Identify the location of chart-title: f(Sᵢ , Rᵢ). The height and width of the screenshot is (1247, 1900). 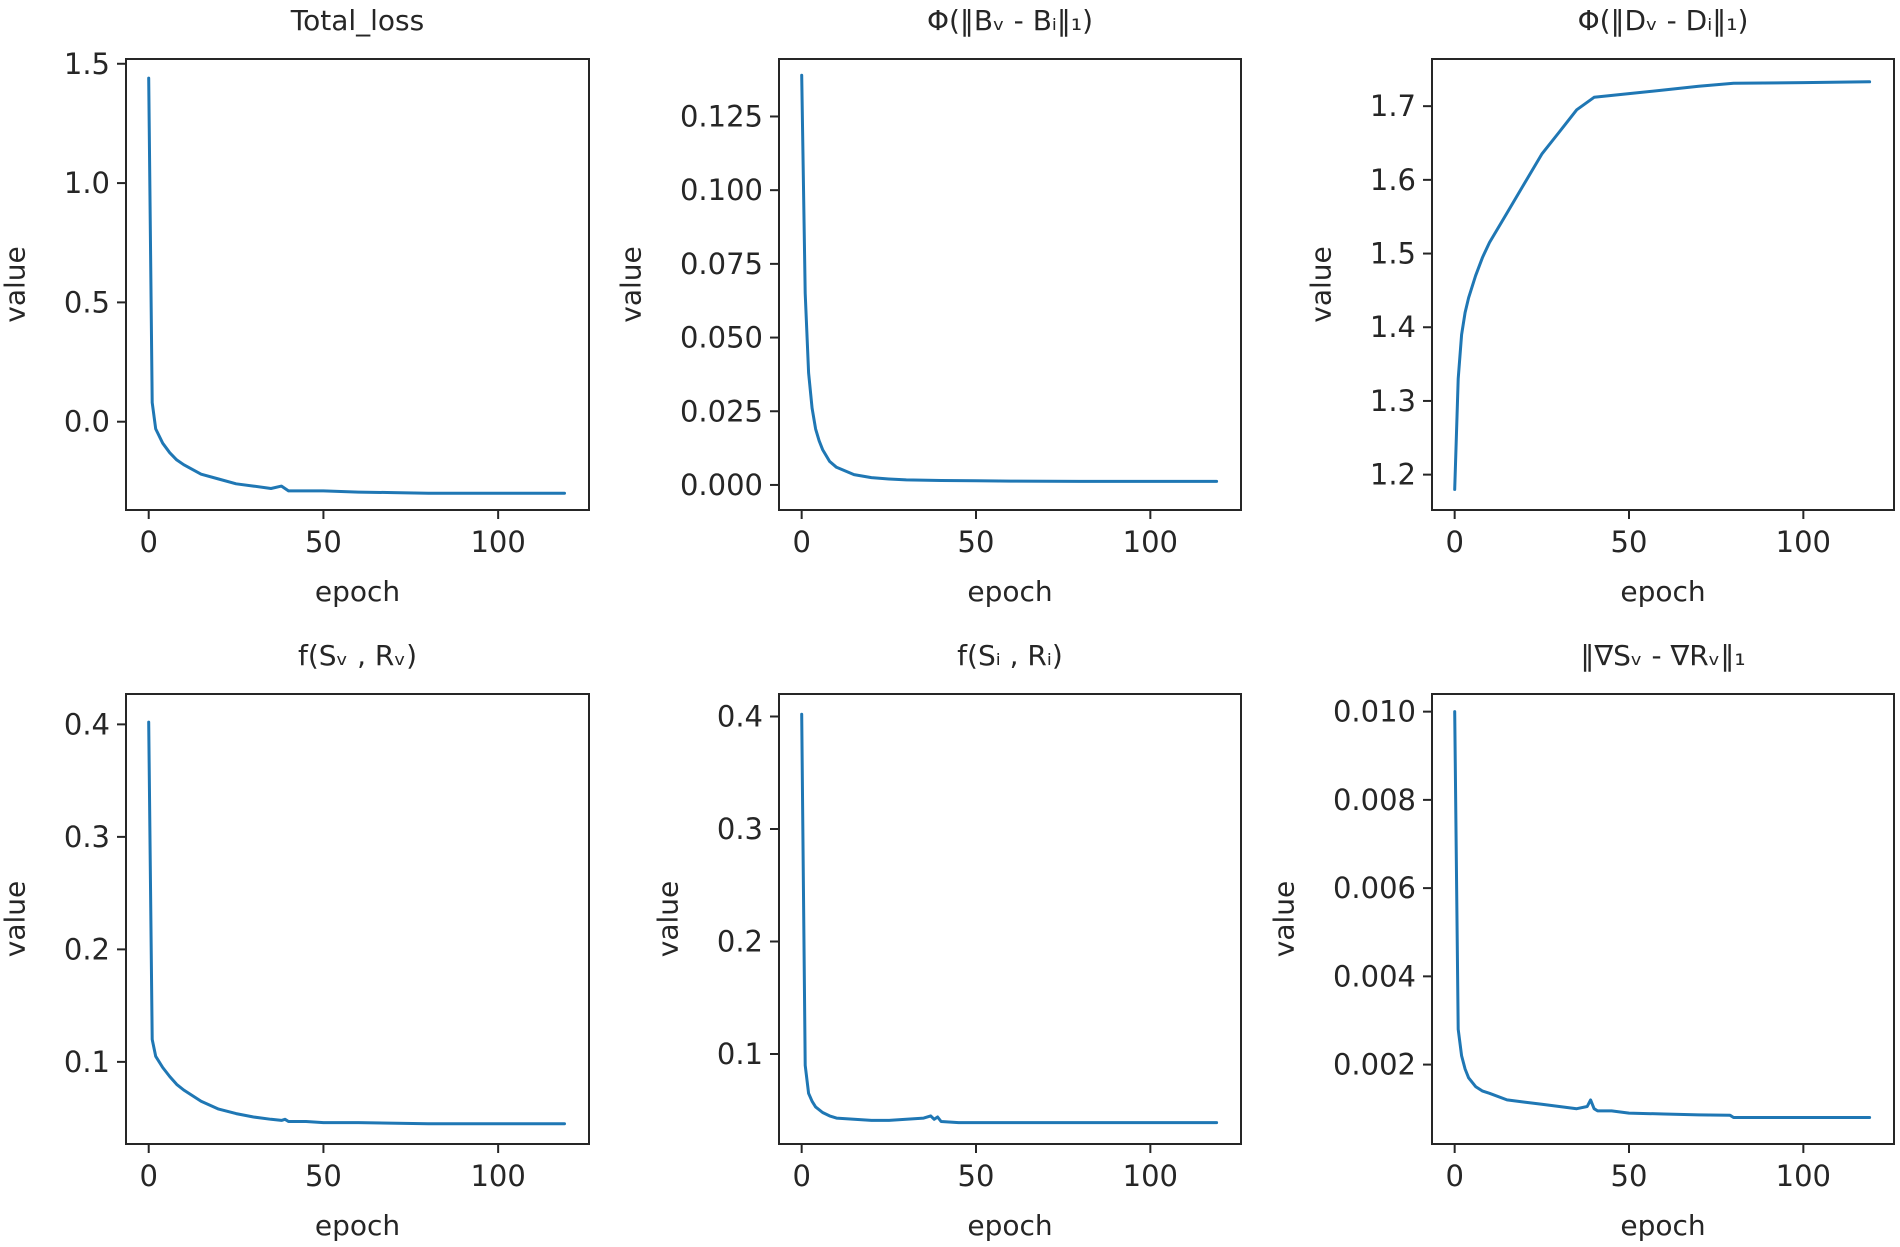
(1010, 655).